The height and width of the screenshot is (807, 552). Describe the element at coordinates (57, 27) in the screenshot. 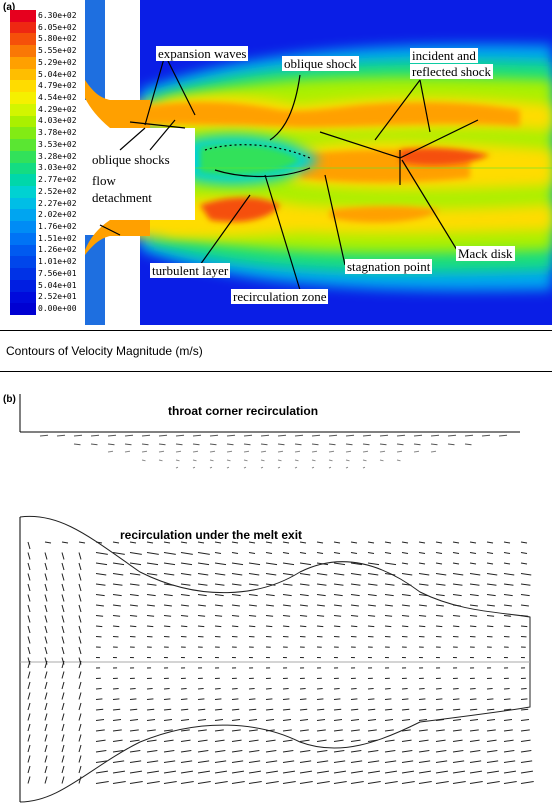

I see `legend-value-label: 6.05e+02` at that location.